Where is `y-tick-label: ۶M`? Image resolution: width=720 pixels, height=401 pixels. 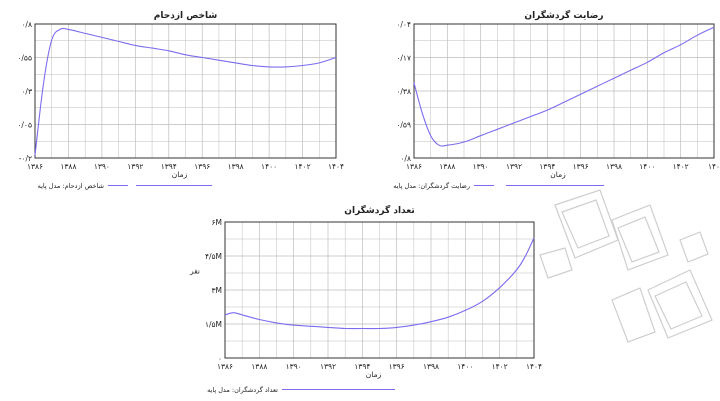 y-tick-label: ۶M is located at coordinates (217, 222).